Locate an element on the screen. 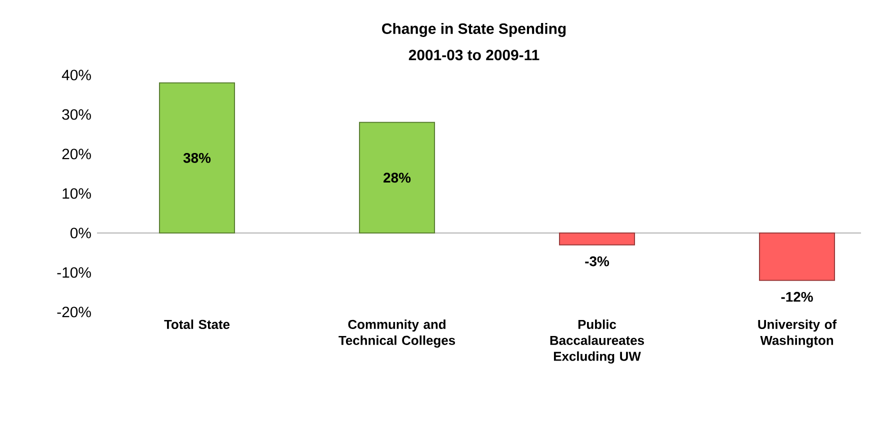 This screenshot has width=872, height=421. y-tick-label: 40% is located at coordinates (76, 75).